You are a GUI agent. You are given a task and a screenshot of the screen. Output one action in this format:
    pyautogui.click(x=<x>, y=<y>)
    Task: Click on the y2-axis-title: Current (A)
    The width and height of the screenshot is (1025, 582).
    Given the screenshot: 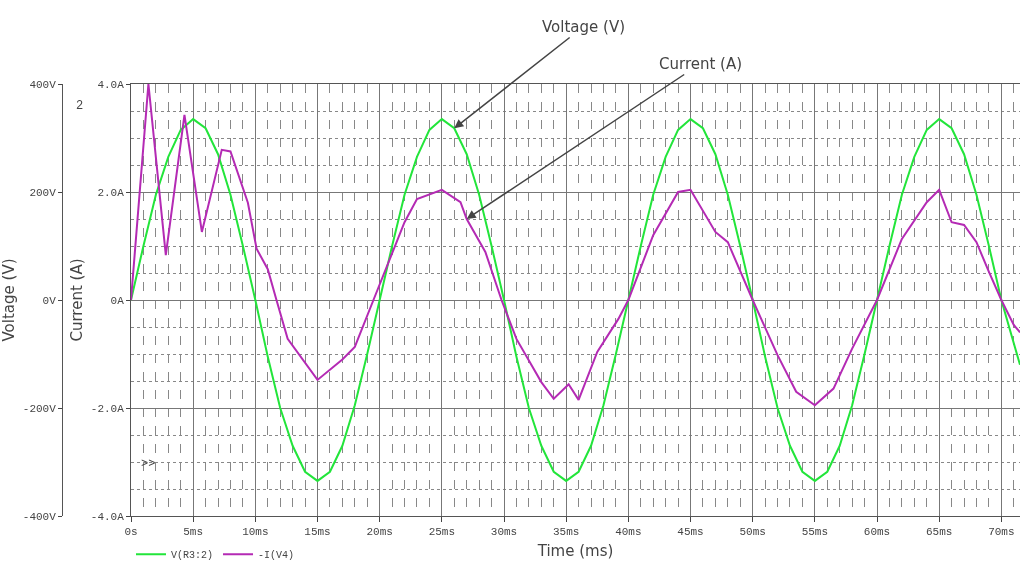 What is the action you would take?
    pyautogui.click(x=77, y=300)
    